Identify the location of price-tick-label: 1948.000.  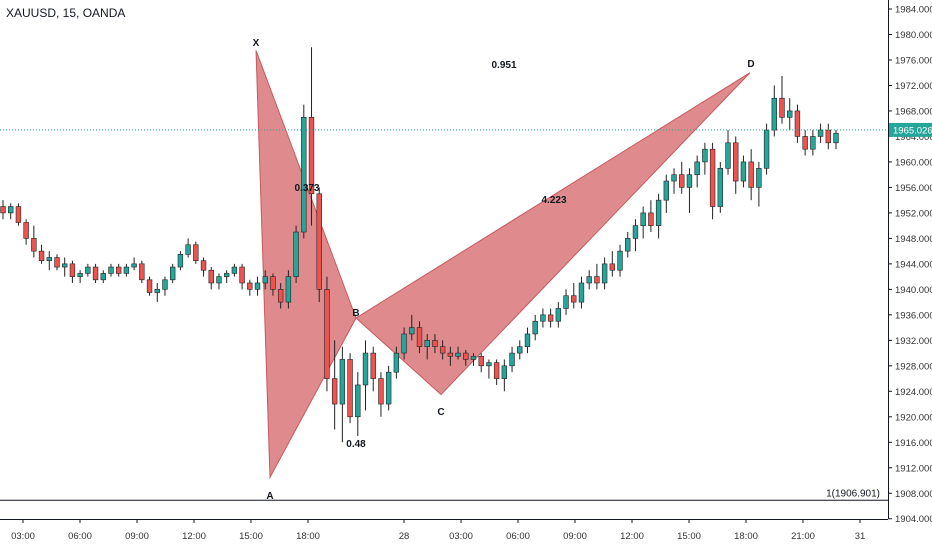
(913, 239).